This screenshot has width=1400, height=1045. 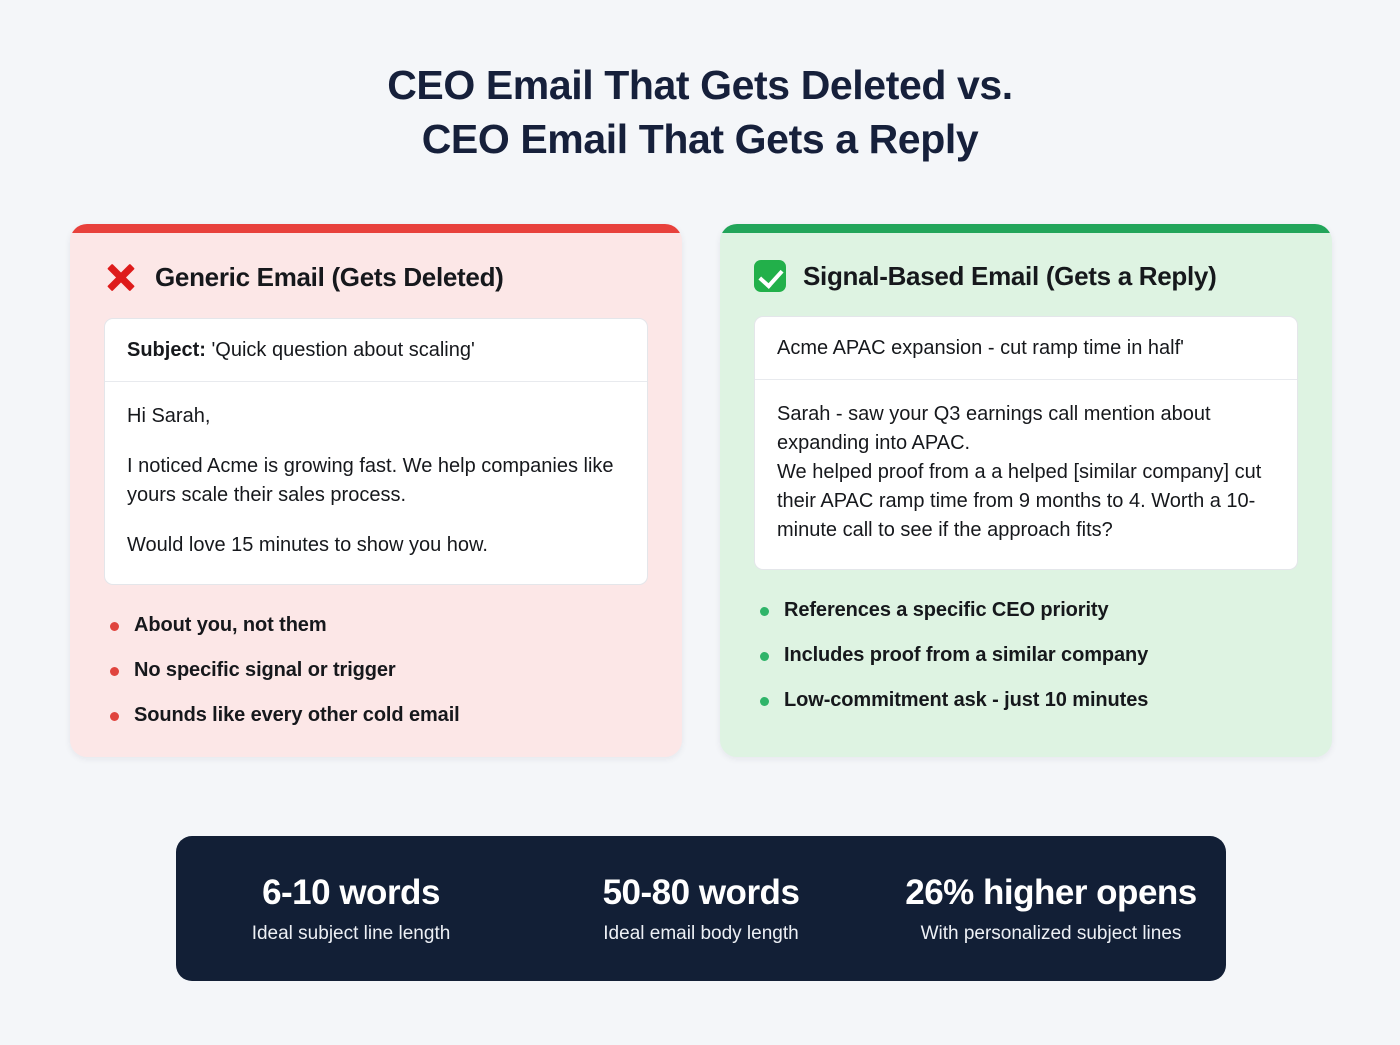 I want to click on stat-value: 50-80 words, so click(x=701, y=892).